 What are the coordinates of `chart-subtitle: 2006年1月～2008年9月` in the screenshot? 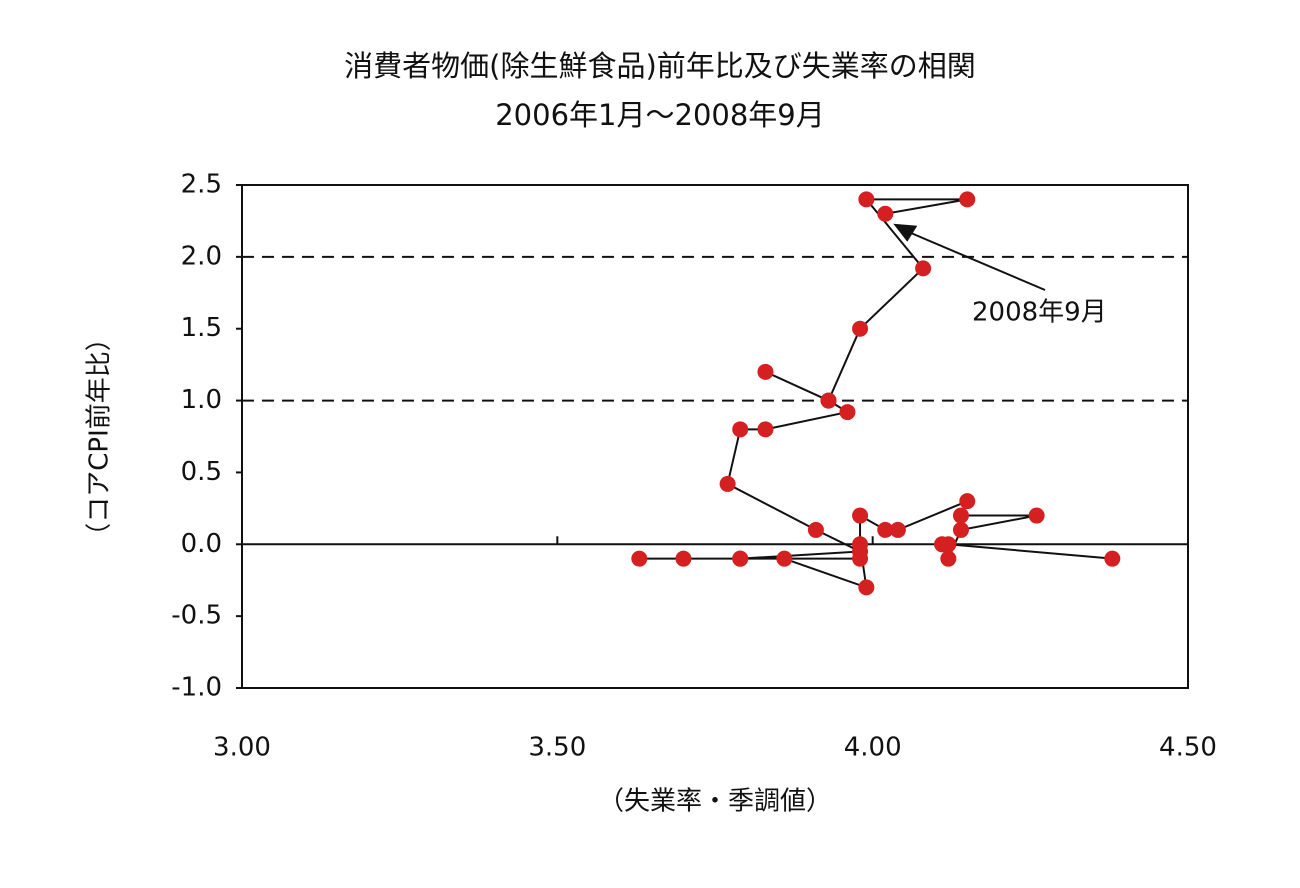 It's located at (660, 115).